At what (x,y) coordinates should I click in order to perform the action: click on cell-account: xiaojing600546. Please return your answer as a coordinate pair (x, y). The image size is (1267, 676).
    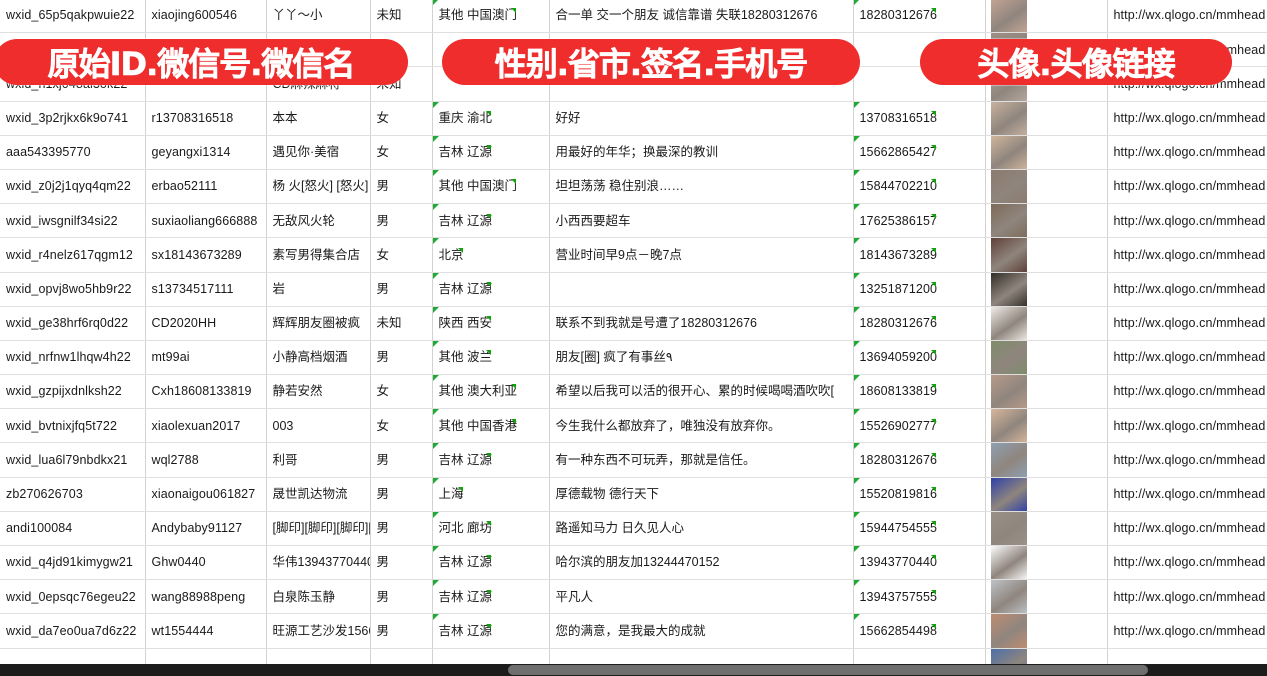
    Looking at the image, I should click on (206, 17).